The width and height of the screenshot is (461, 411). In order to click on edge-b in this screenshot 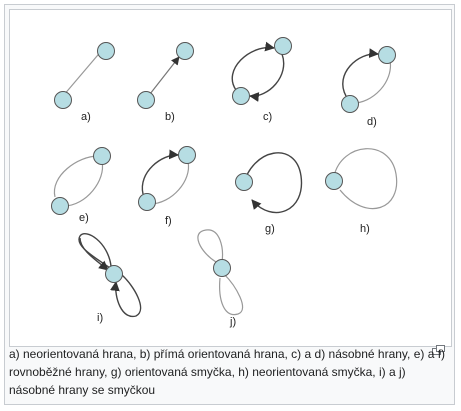, I will do `click(164, 75)`.